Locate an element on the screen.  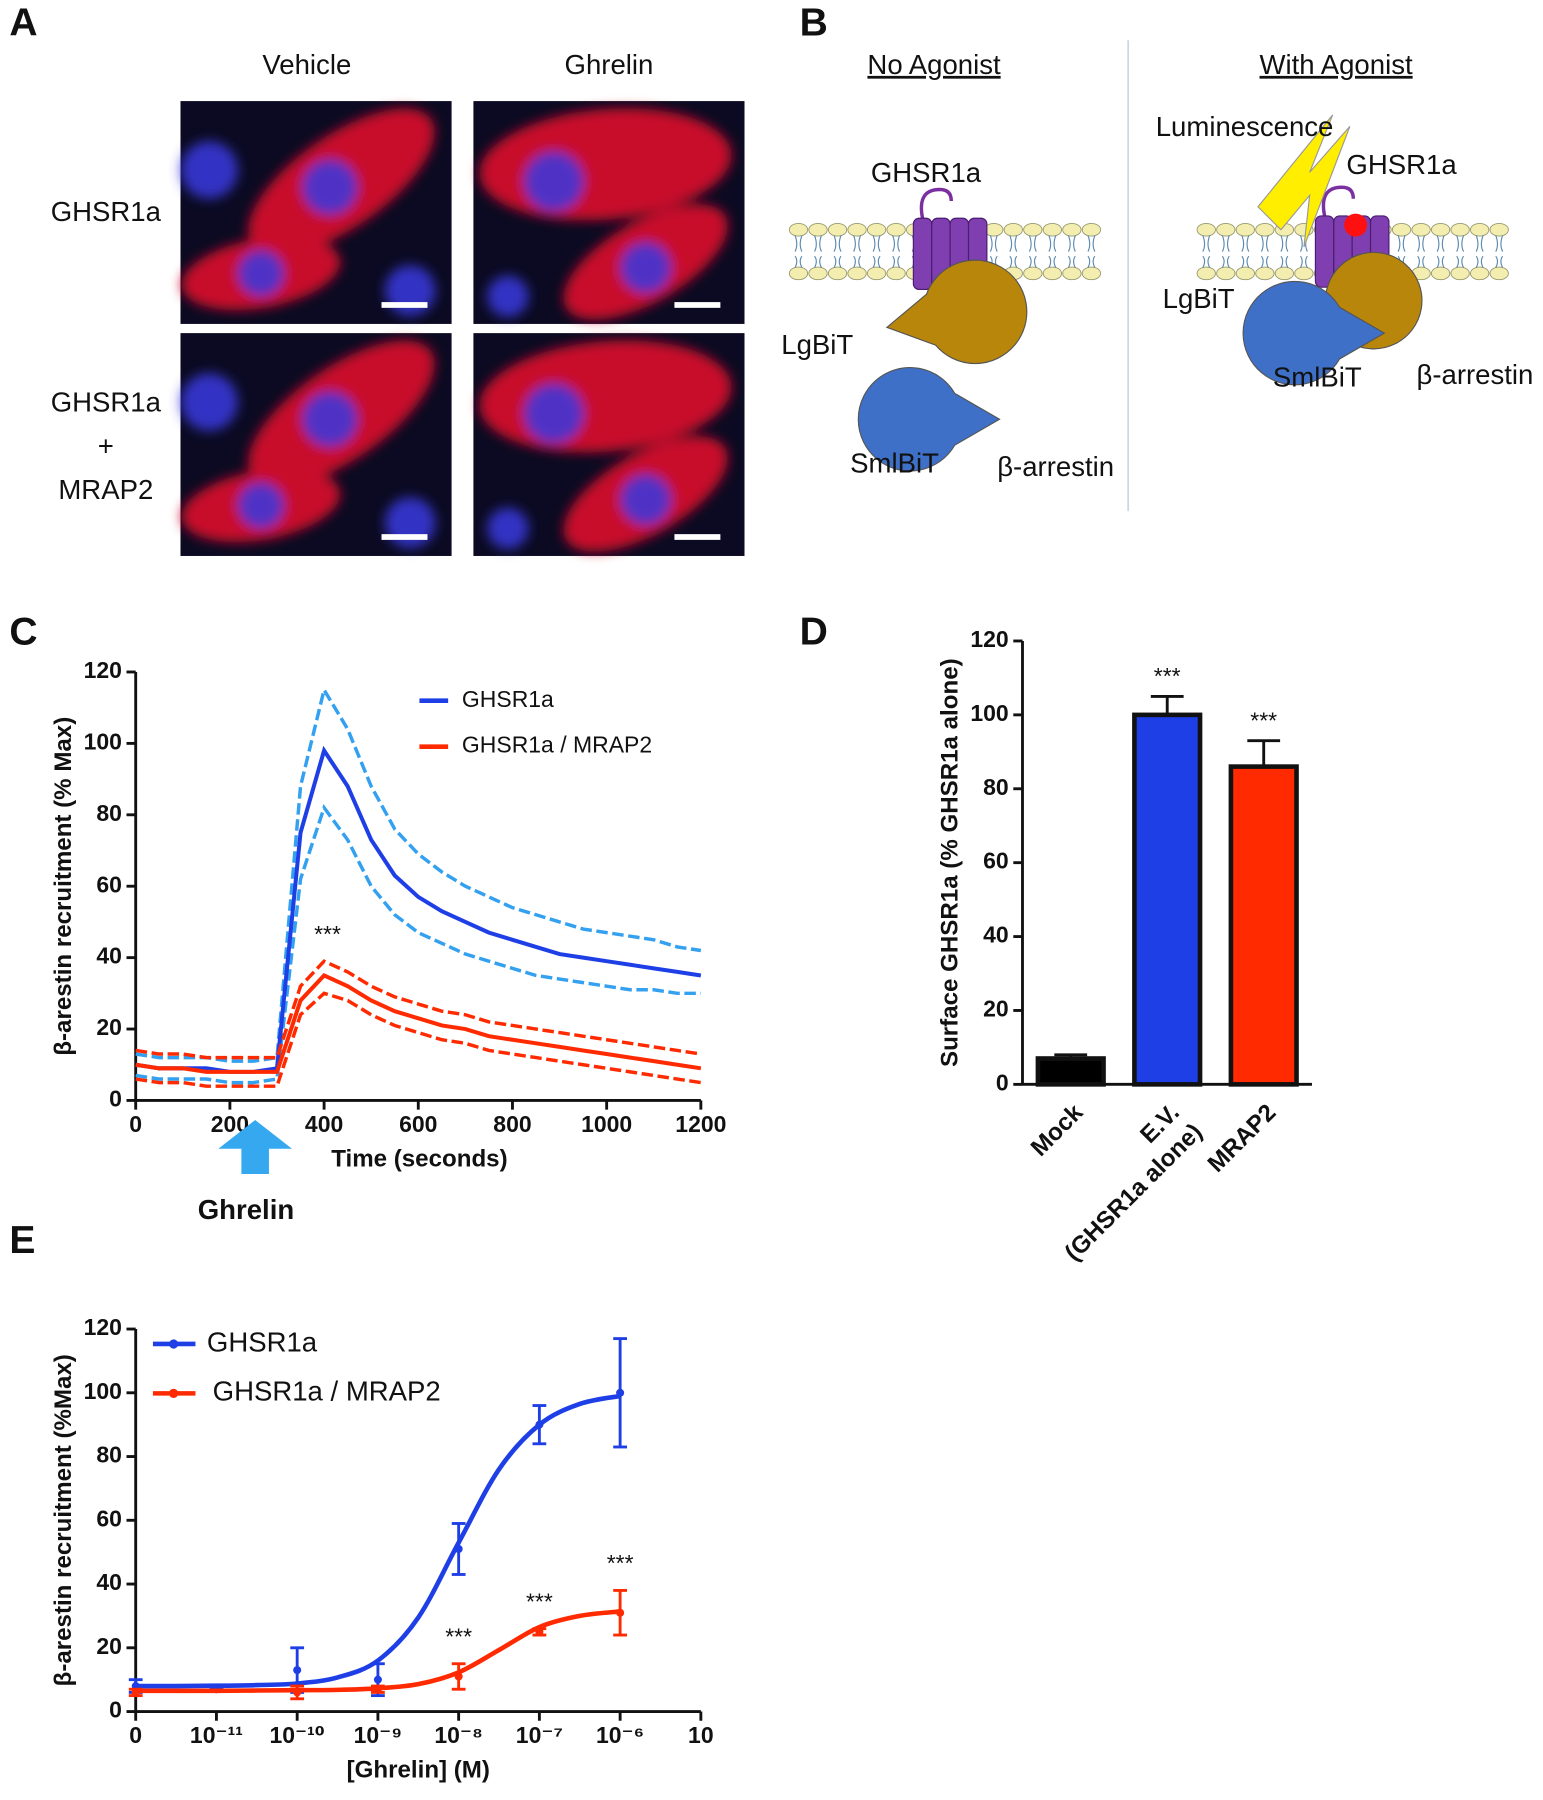
bar is located at coordinates (1070, 1071).